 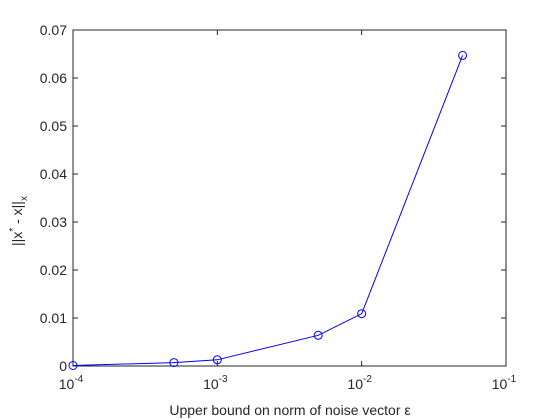 I want to click on y-axis-label-sup: *, so click(x=13, y=230).